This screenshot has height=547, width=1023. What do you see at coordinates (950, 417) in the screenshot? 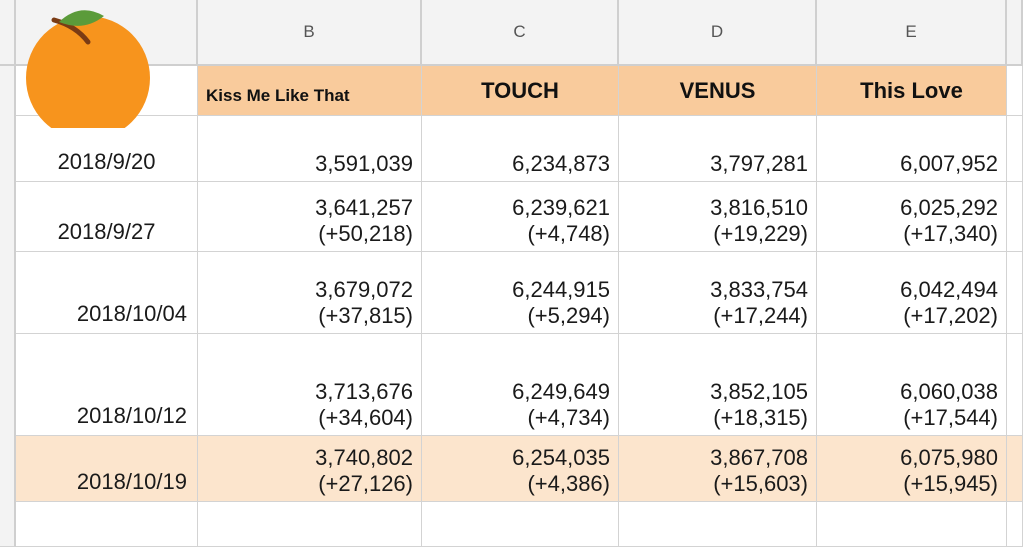
I see `delta-value: (+17,544)` at bounding box center [950, 417].